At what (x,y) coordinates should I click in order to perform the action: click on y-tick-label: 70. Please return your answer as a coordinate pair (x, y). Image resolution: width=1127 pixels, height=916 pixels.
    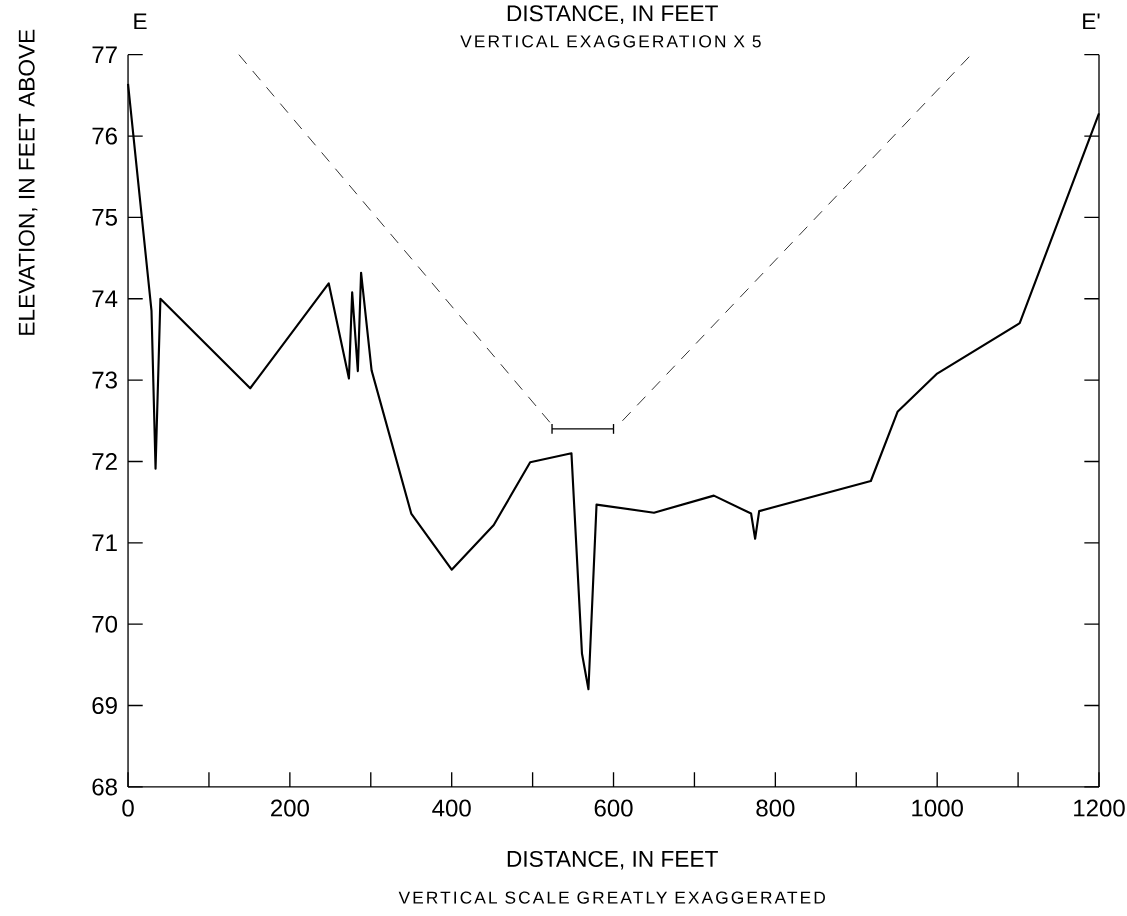
    Looking at the image, I should click on (105, 624).